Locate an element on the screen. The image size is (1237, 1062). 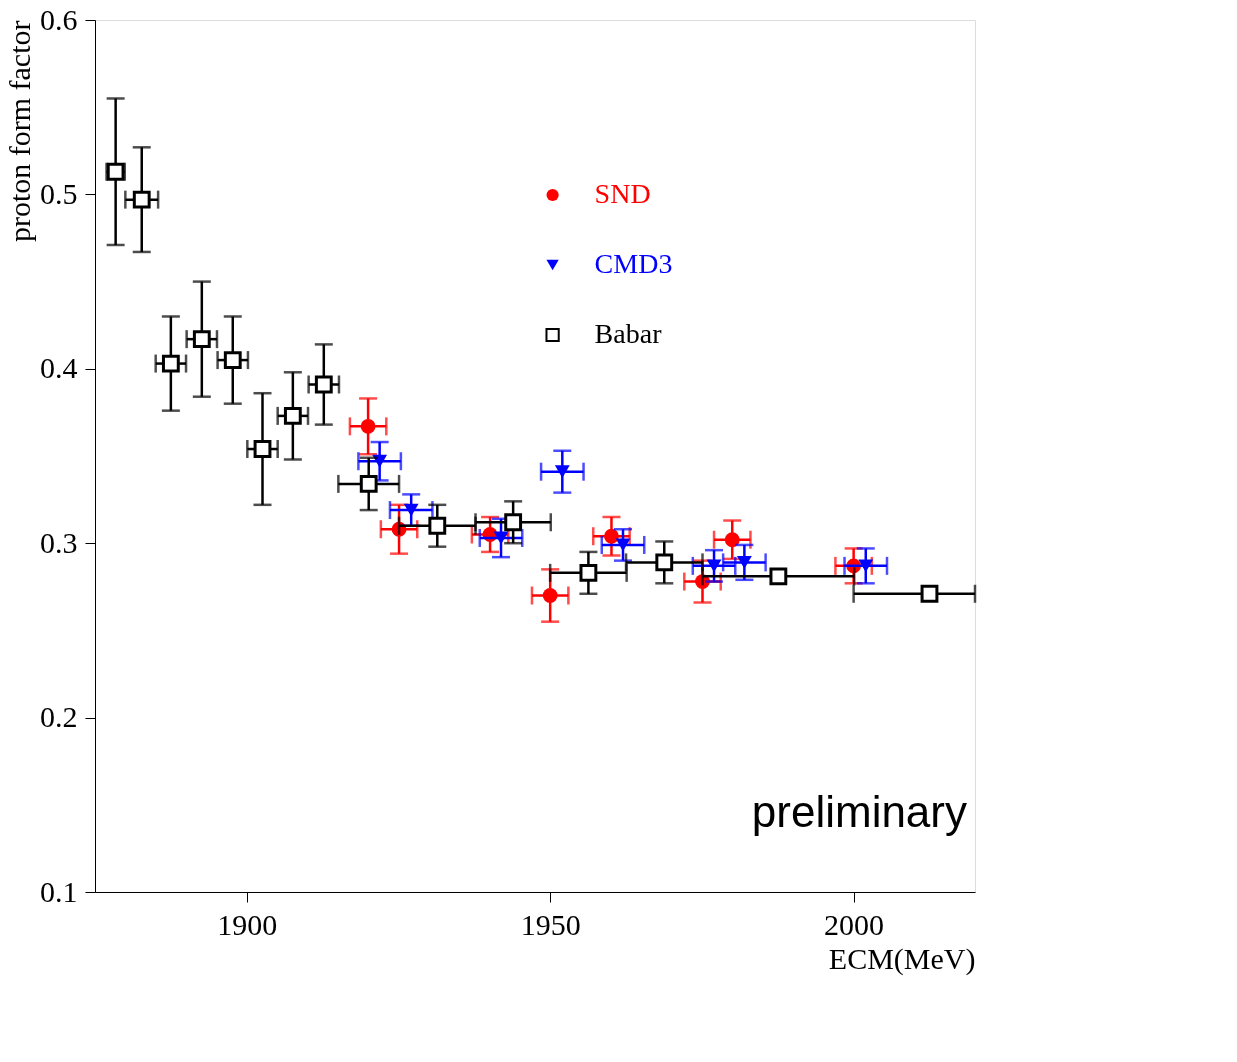
y-tick-label: 0.6 is located at coordinates (59, 19).